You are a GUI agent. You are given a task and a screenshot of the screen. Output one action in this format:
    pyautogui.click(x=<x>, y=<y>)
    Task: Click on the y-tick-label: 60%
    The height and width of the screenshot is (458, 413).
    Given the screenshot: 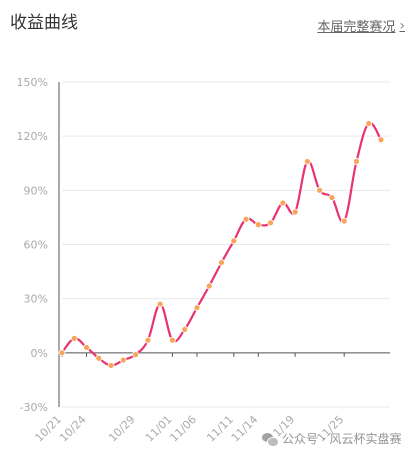 What is the action you would take?
    pyautogui.click(x=36, y=245)
    